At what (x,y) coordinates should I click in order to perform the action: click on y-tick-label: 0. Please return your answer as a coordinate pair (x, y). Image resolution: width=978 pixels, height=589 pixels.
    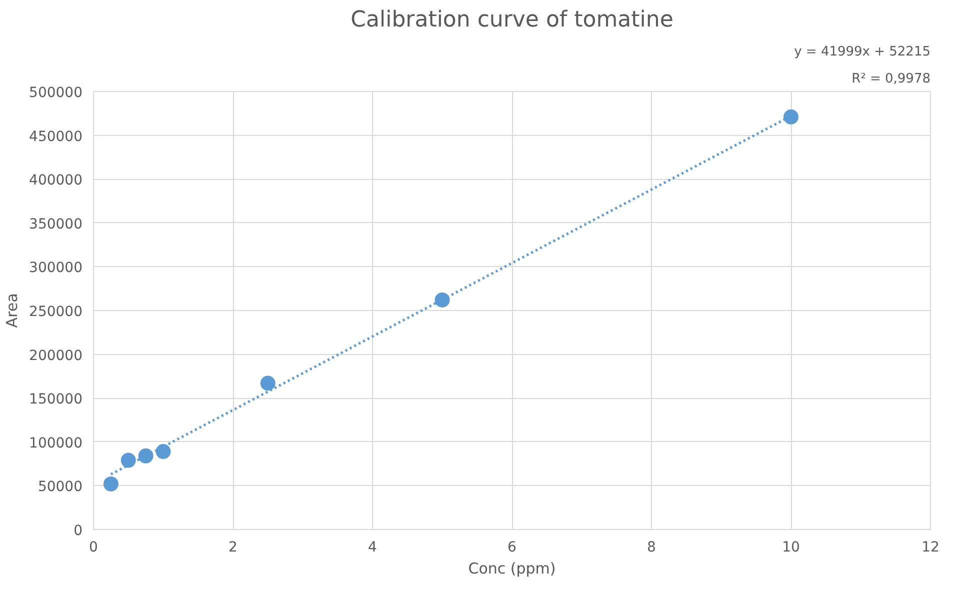
    Looking at the image, I should click on (78, 531).